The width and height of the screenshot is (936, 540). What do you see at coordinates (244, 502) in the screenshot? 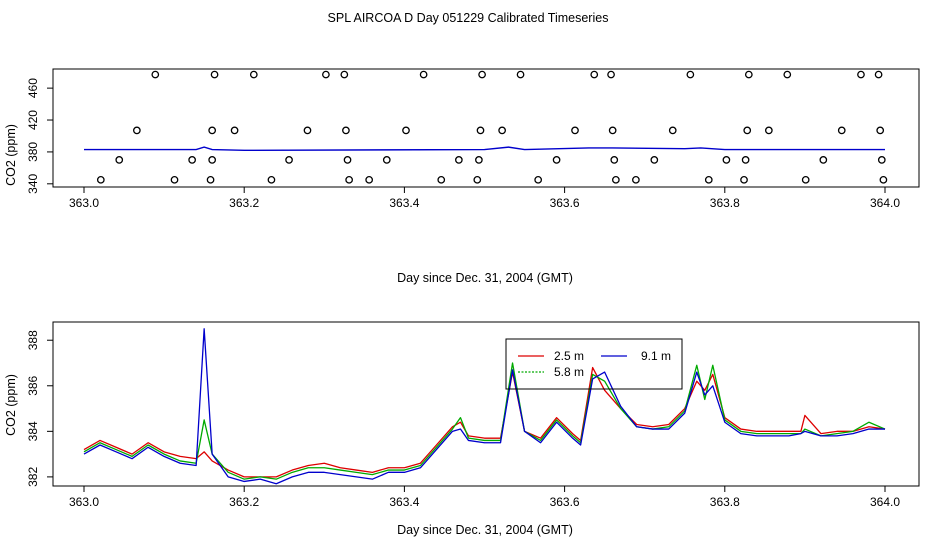
I see `bot-x-tick-label: 363.2` at bounding box center [244, 502].